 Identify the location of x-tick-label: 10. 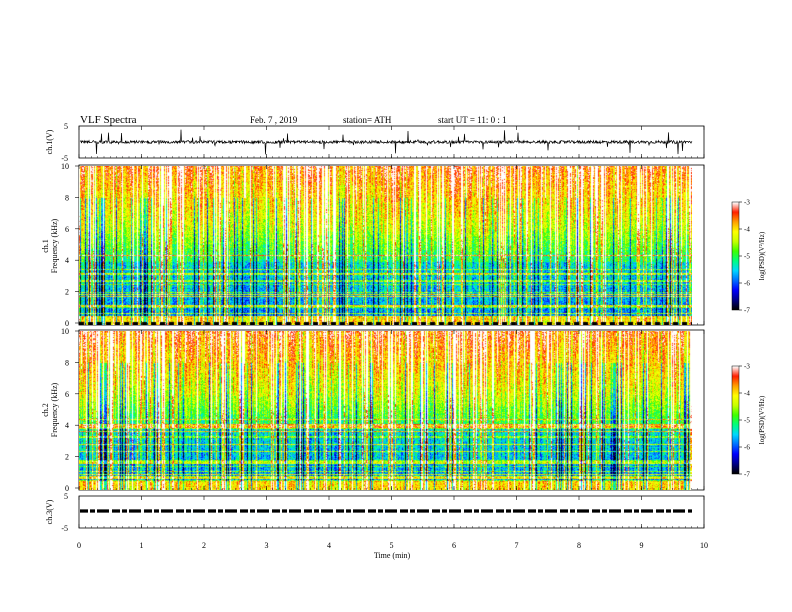
(704, 545).